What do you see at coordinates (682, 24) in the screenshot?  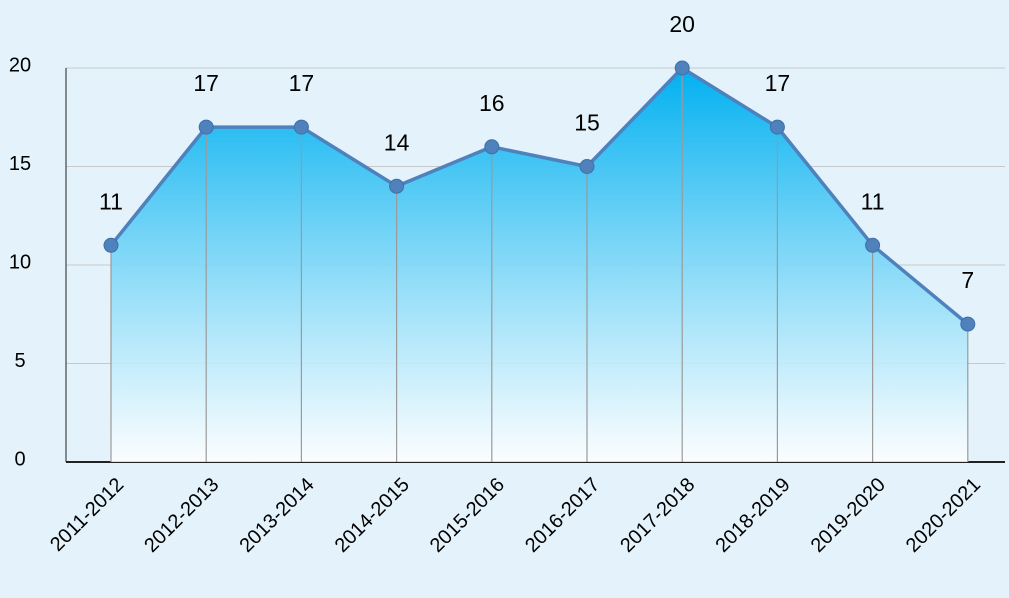 I see `data-label: 20` at bounding box center [682, 24].